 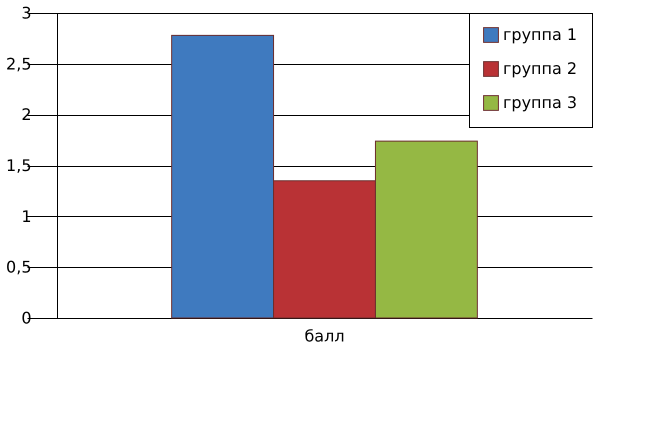 I want to click on y-tick-label: 1, so click(x=26, y=216).